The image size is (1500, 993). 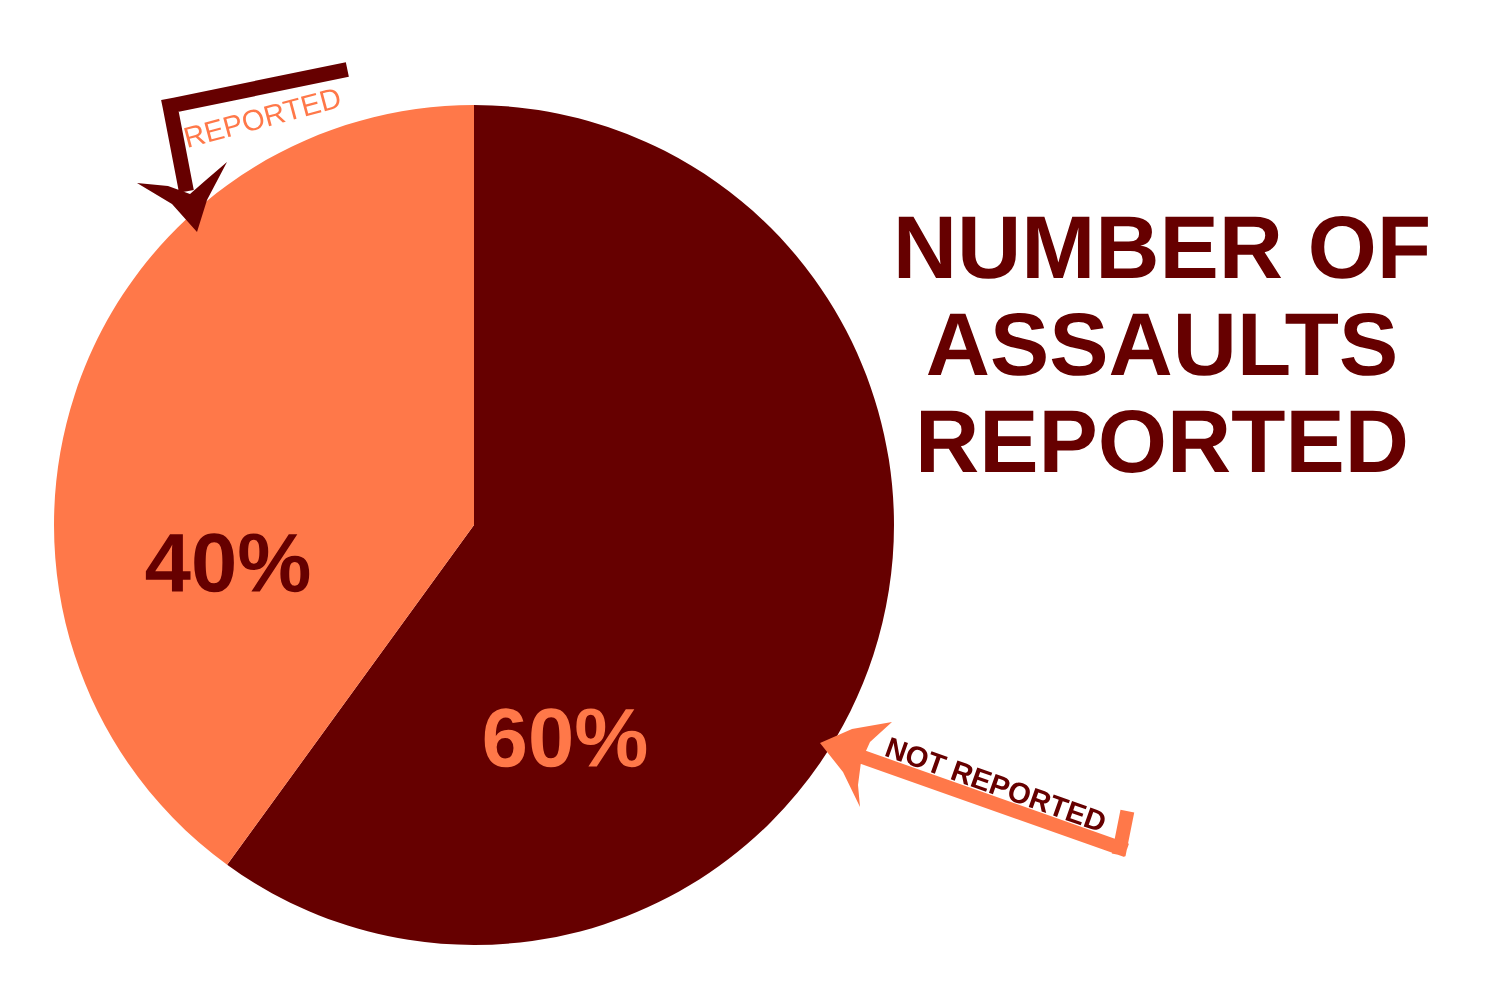 What do you see at coordinates (1163, 344) in the screenshot?
I see `text: NUMBER OF ASSAULTS REPORTED` at bounding box center [1163, 344].